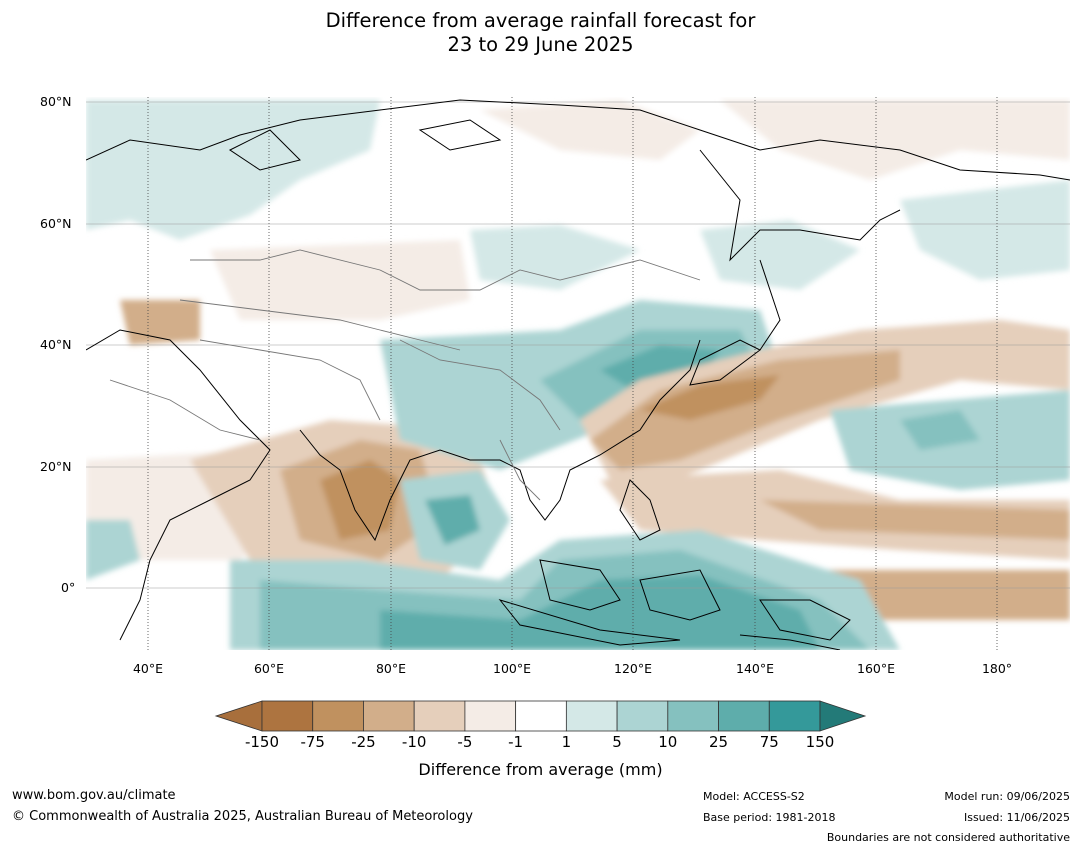 The height and width of the screenshot is (850, 1081). Describe the element at coordinates (516, 742) in the screenshot. I see `colorbar-tick-label: -1` at that location.